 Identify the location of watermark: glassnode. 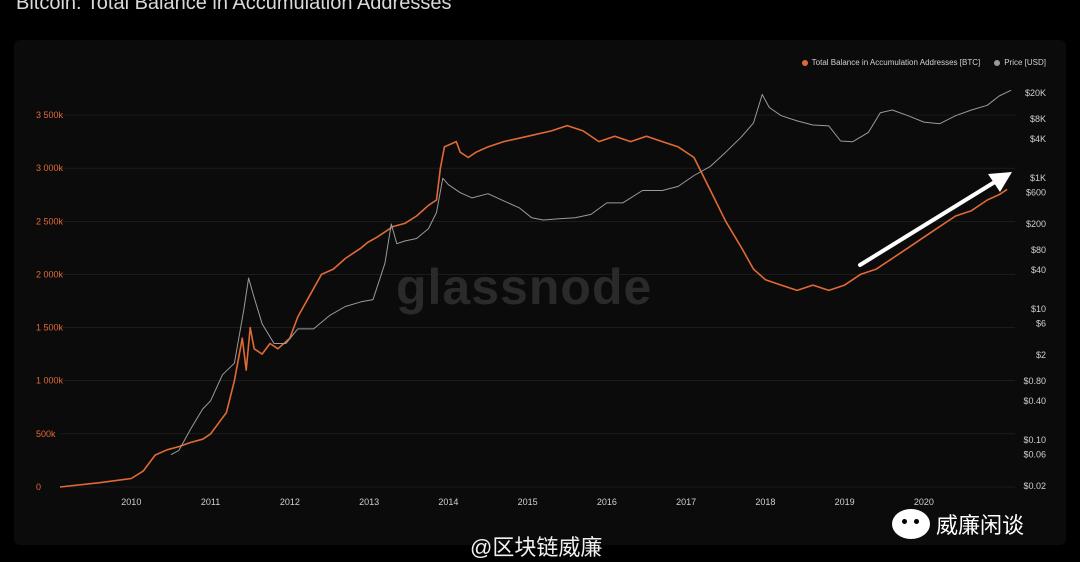
(524, 287).